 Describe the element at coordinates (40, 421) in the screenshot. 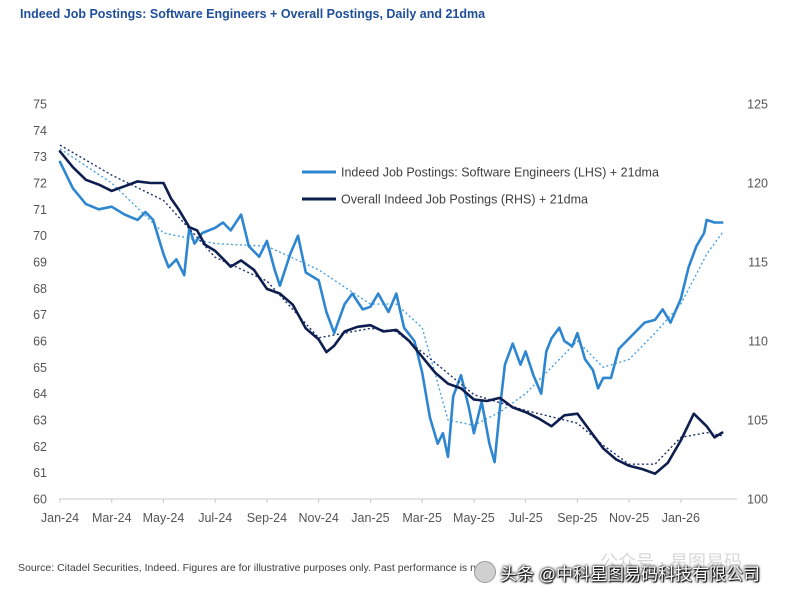

I see `left-axis-tick-label: 63` at that location.